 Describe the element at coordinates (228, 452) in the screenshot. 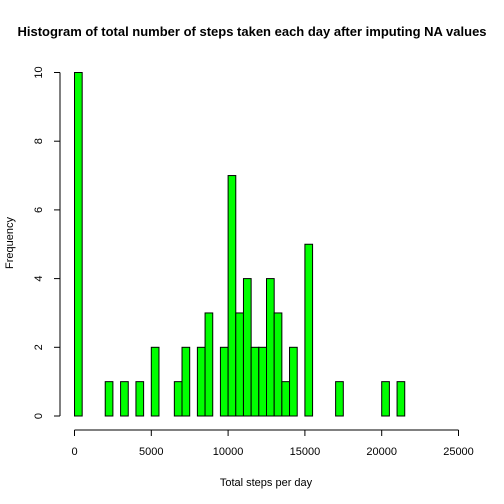

I see `x-tick-label: 10000` at that location.